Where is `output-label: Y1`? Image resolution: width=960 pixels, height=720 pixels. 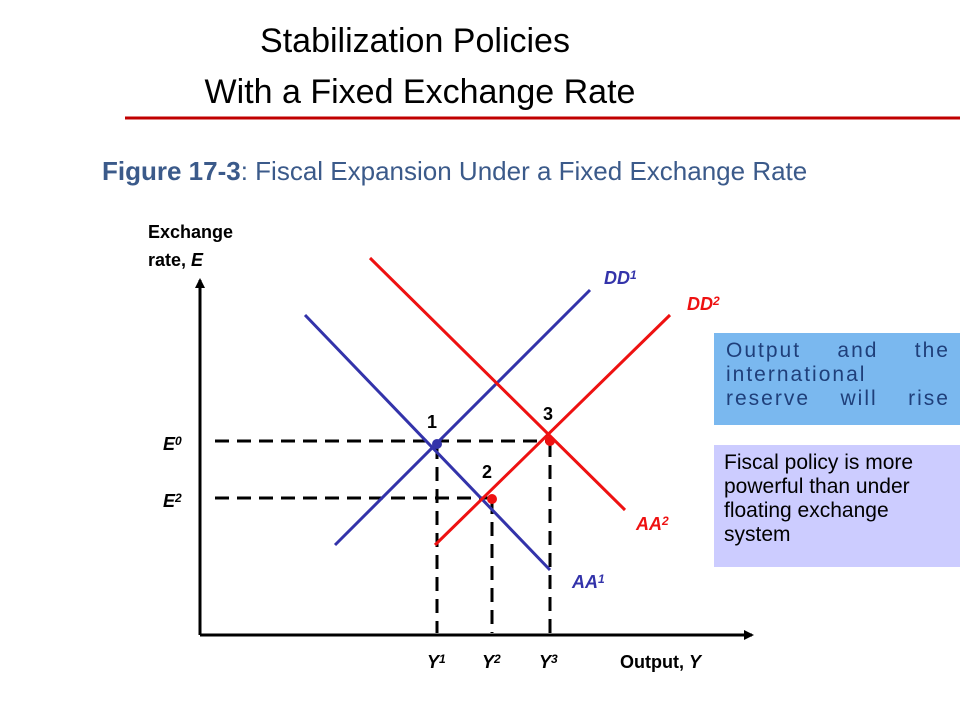
output-label: Y1 is located at coordinates (436, 662).